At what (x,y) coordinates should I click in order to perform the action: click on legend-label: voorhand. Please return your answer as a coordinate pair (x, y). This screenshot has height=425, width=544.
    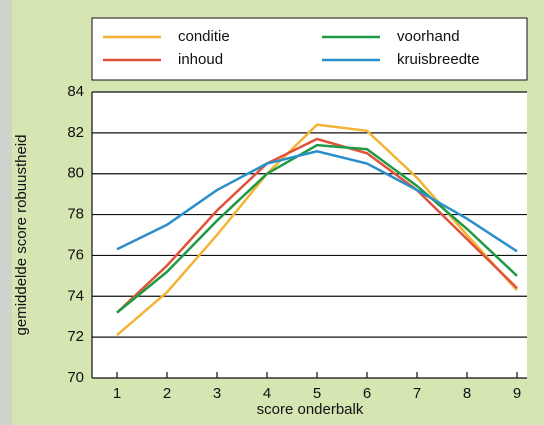
    Looking at the image, I should click on (428, 36).